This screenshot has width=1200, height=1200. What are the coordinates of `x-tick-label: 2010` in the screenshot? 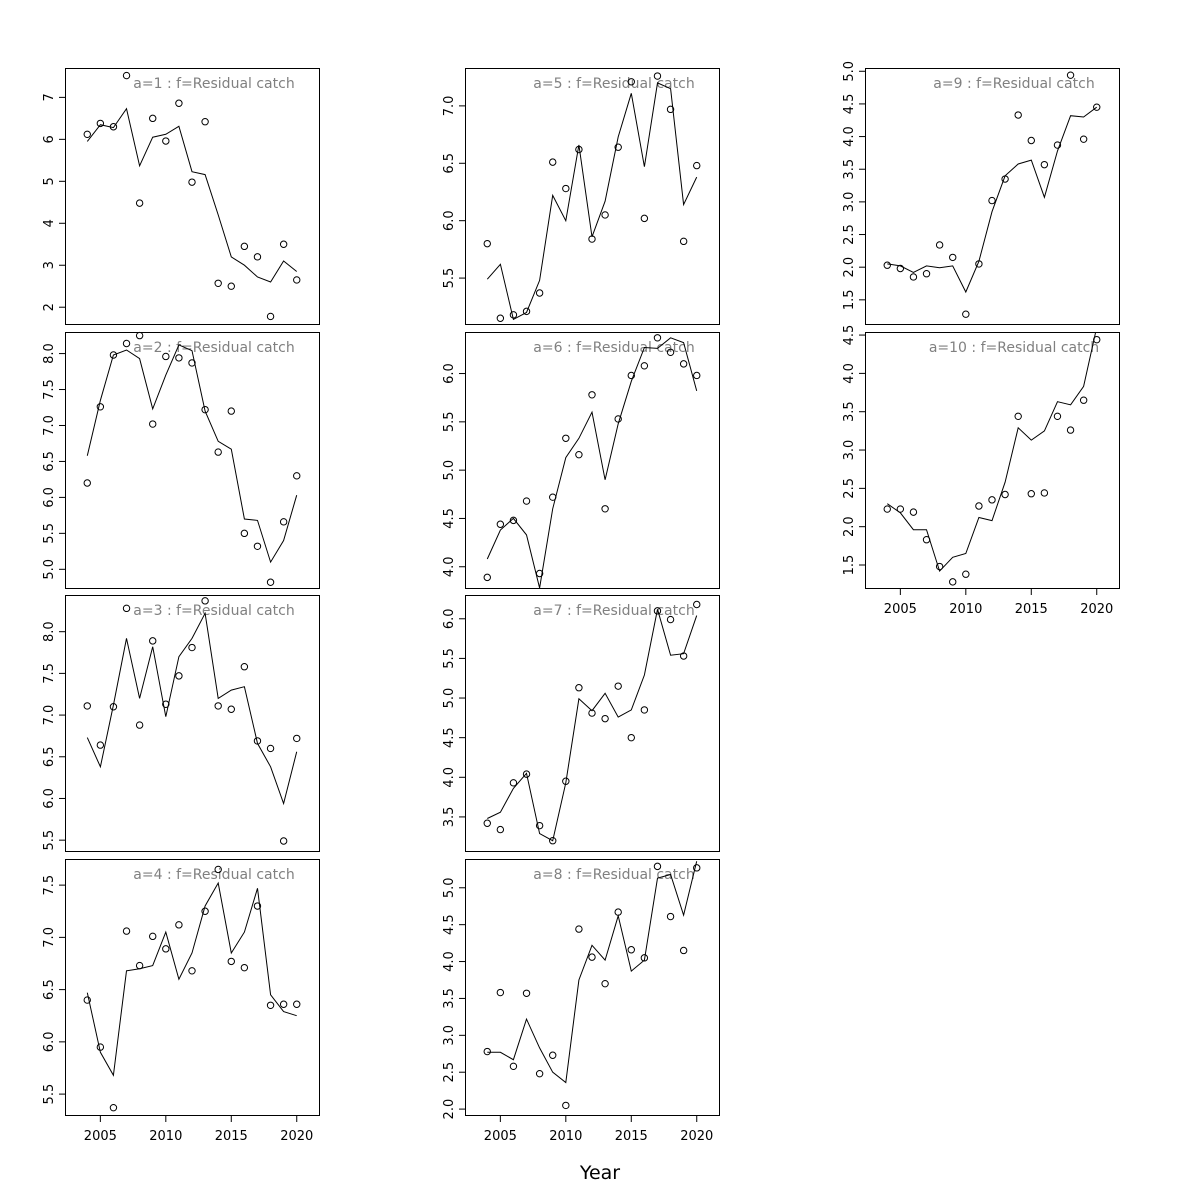 It's located at (965, 609).